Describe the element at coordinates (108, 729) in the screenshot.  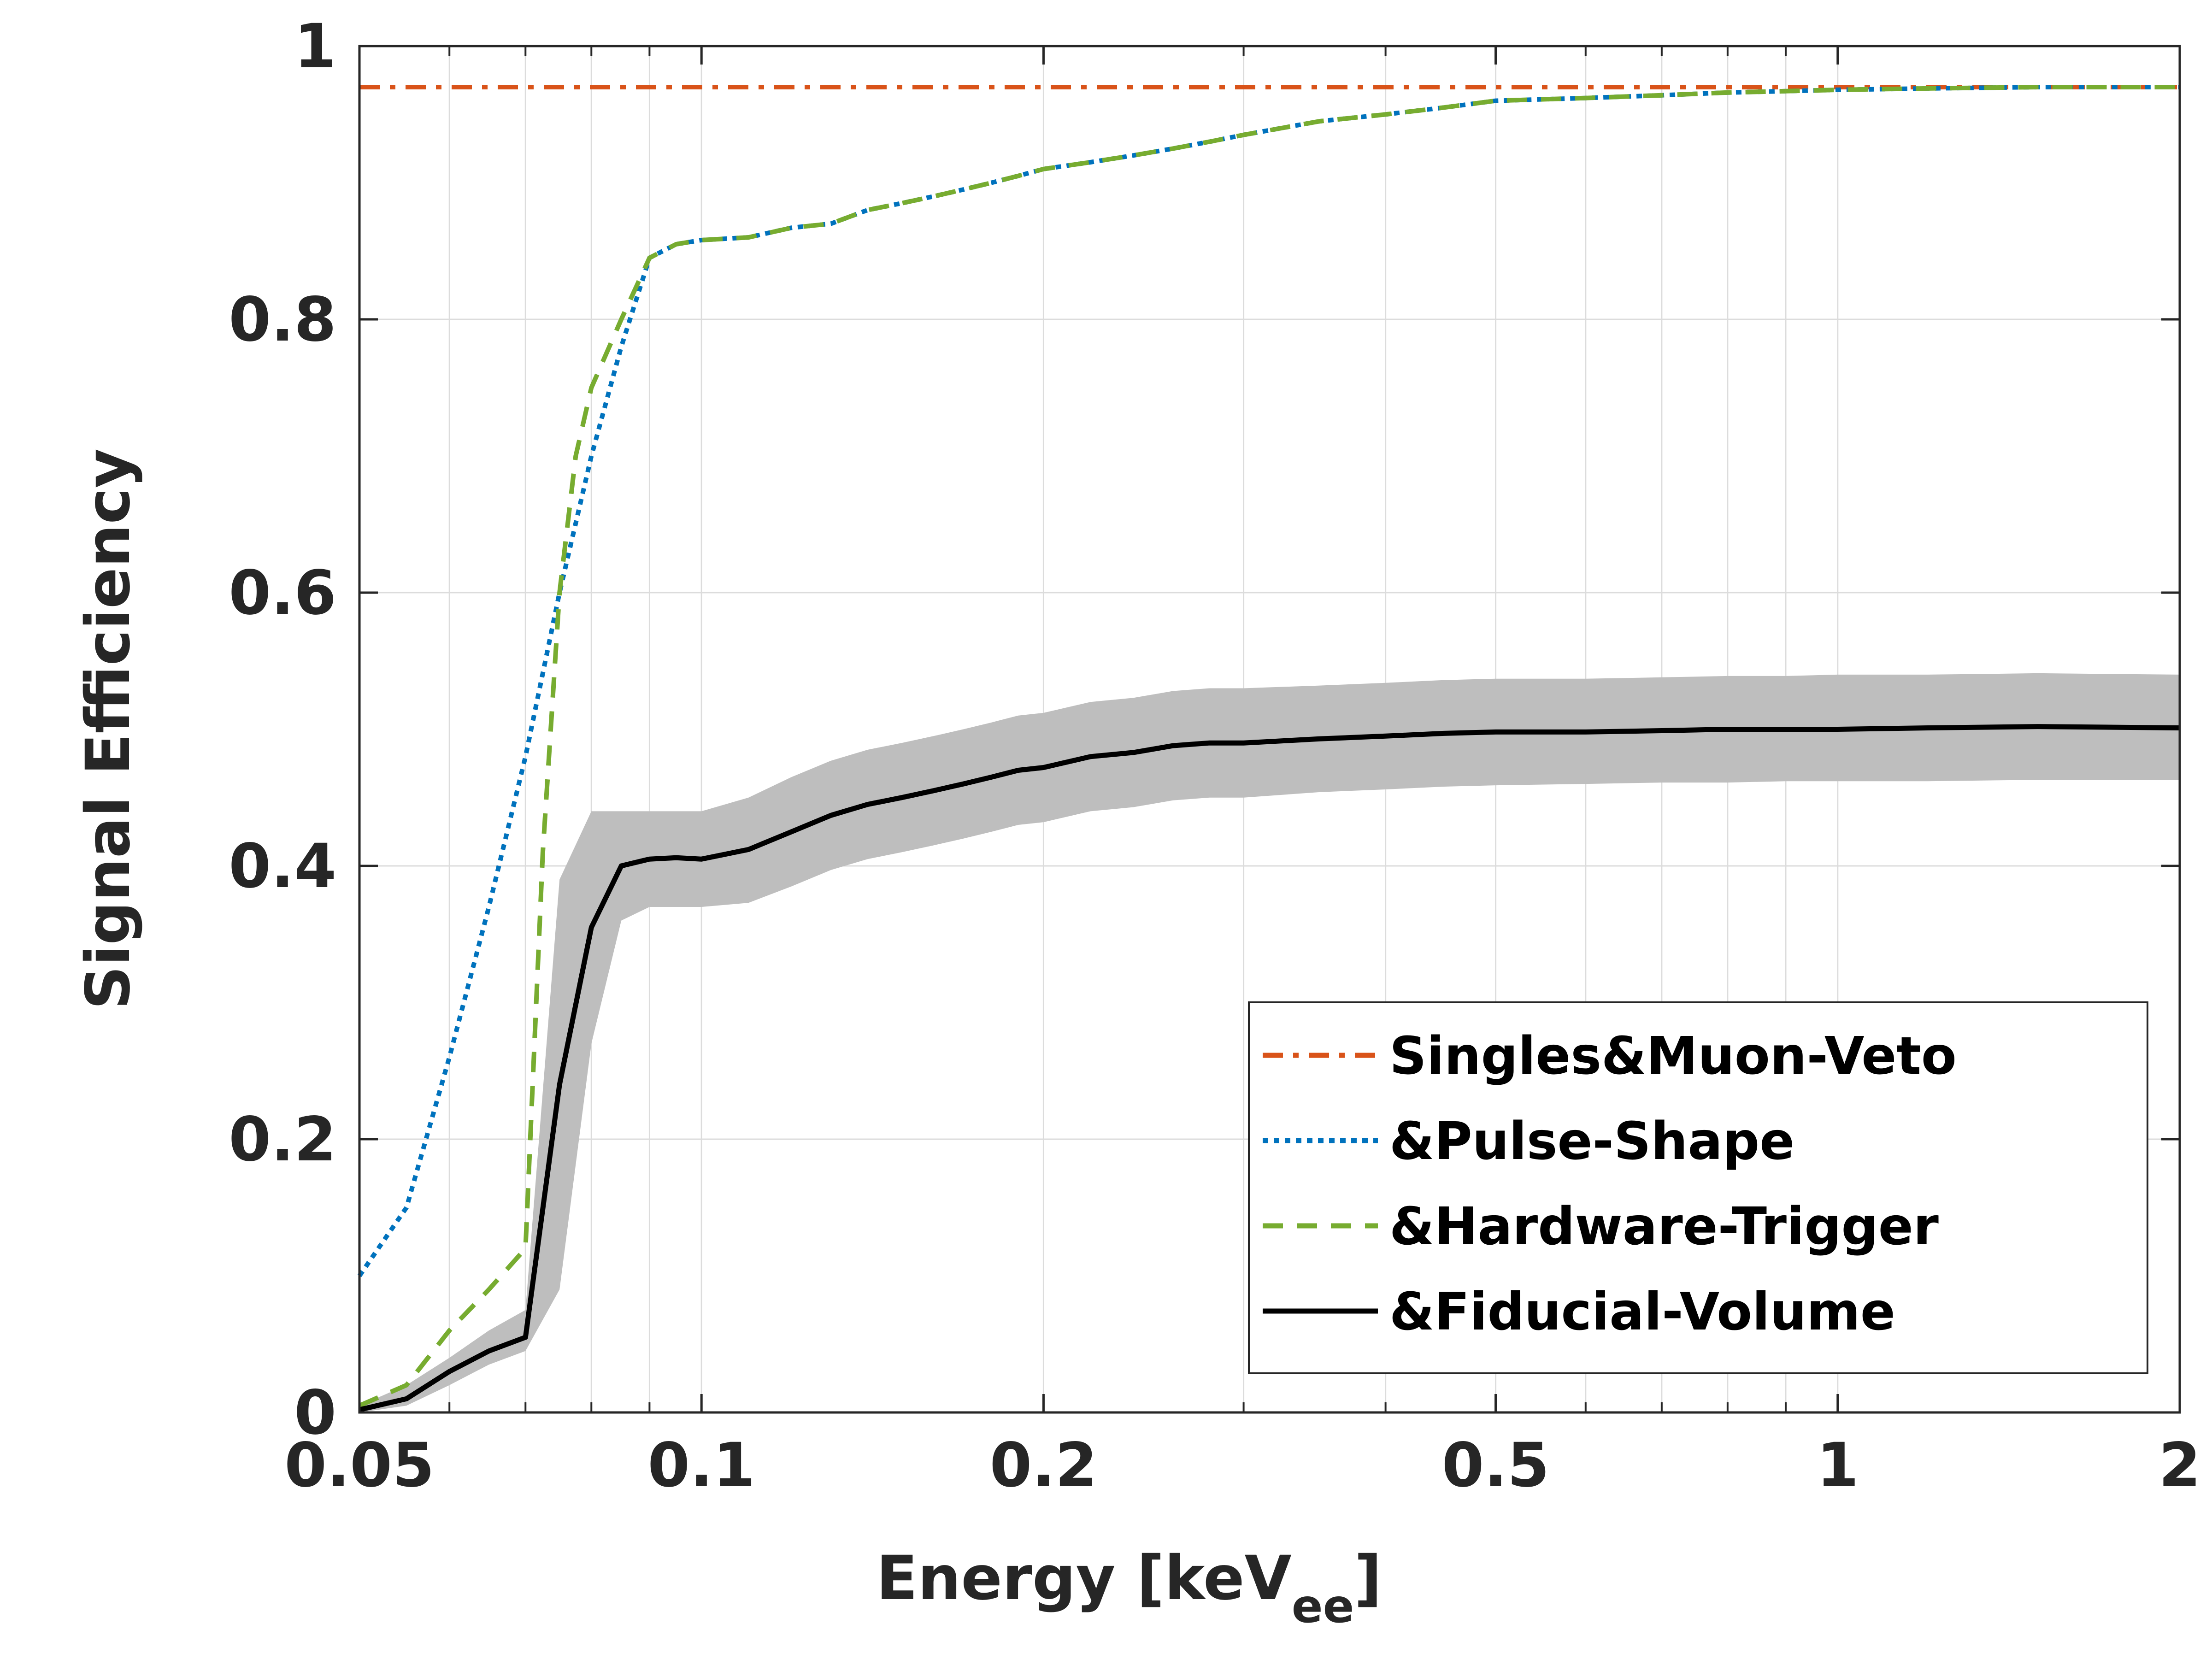
I see `y-axis-label: Signal Efficiency` at that location.